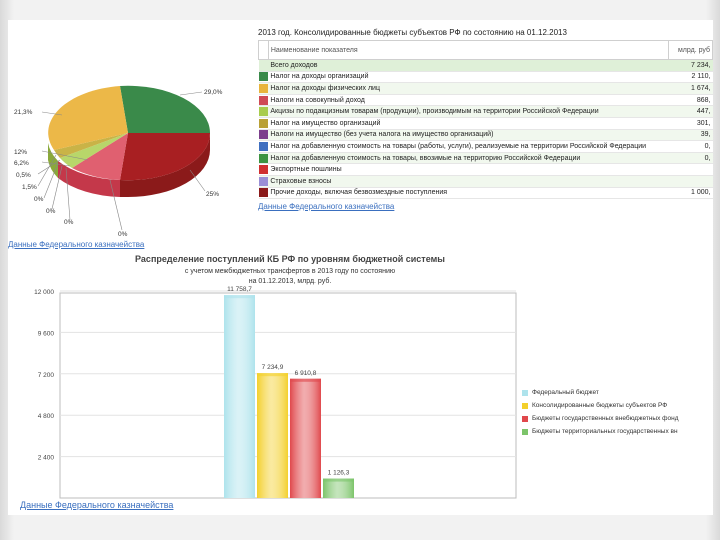  I want to click on table-row-value: 1 000,, so click(690, 193).